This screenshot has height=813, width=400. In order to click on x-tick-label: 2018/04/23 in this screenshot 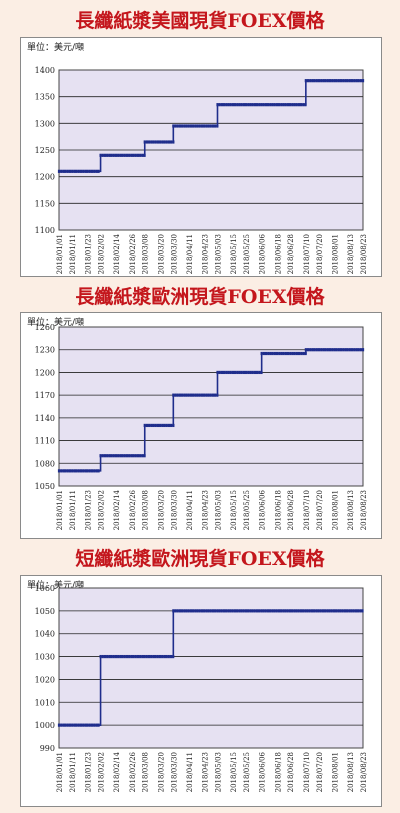, I will do `click(206, 510)`.